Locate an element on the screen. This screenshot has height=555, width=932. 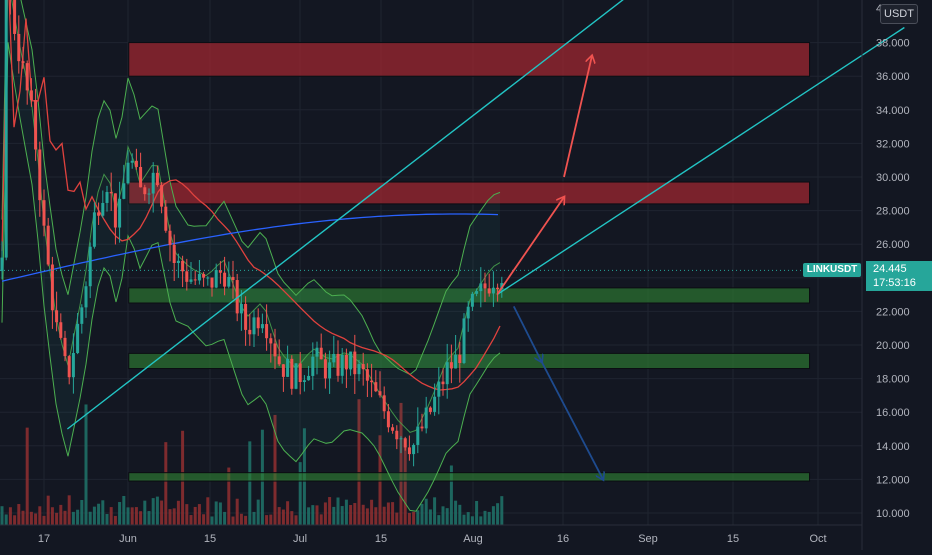
x-tick-label: 15 is located at coordinates (210, 539).